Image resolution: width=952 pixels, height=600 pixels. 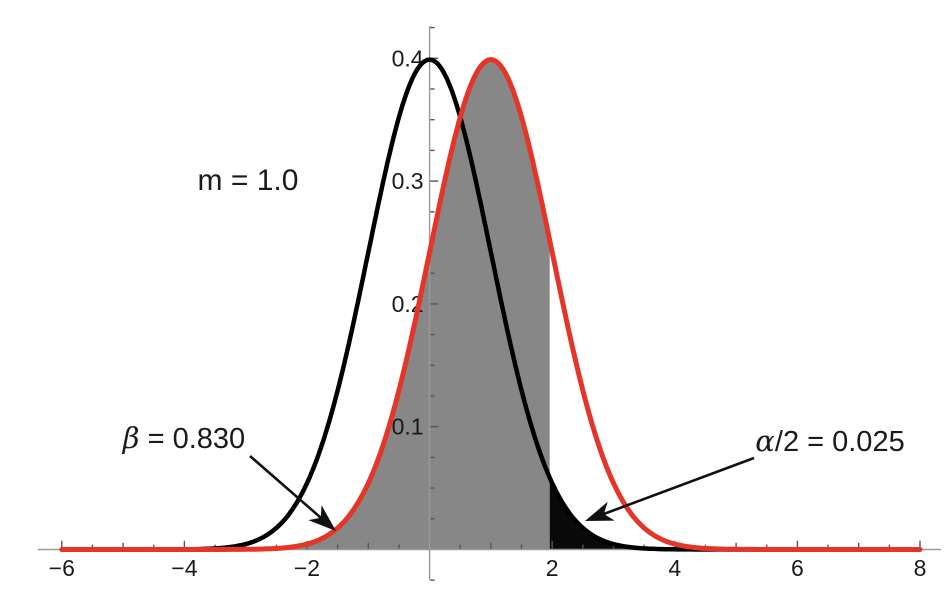 I want to click on x-tick-label: 4, so click(x=674, y=568).